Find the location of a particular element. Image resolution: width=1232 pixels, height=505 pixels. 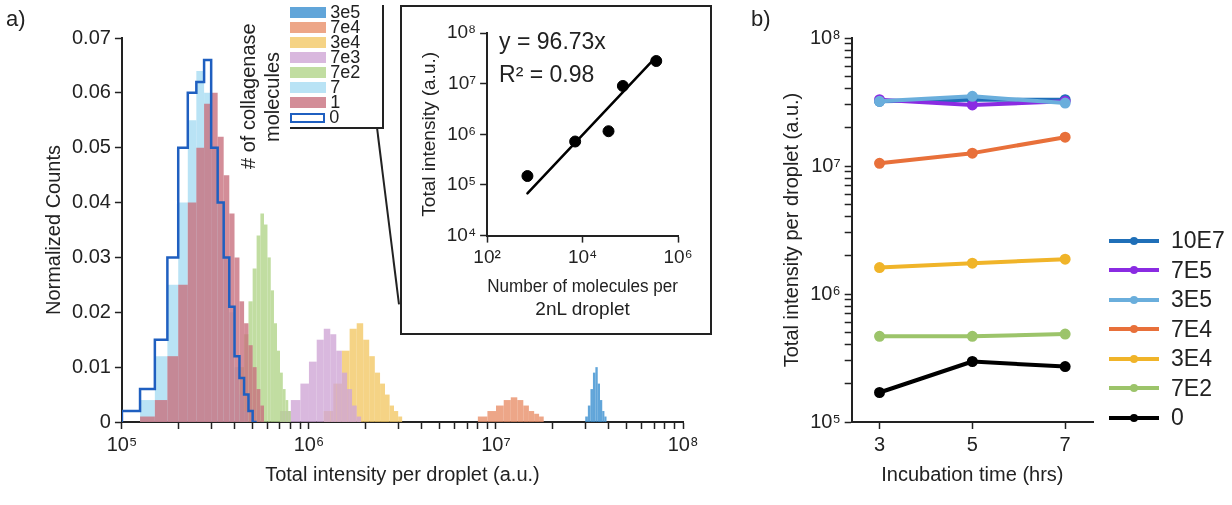

x-axis-title: Incubation time (hrs) is located at coordinates (972, 473).